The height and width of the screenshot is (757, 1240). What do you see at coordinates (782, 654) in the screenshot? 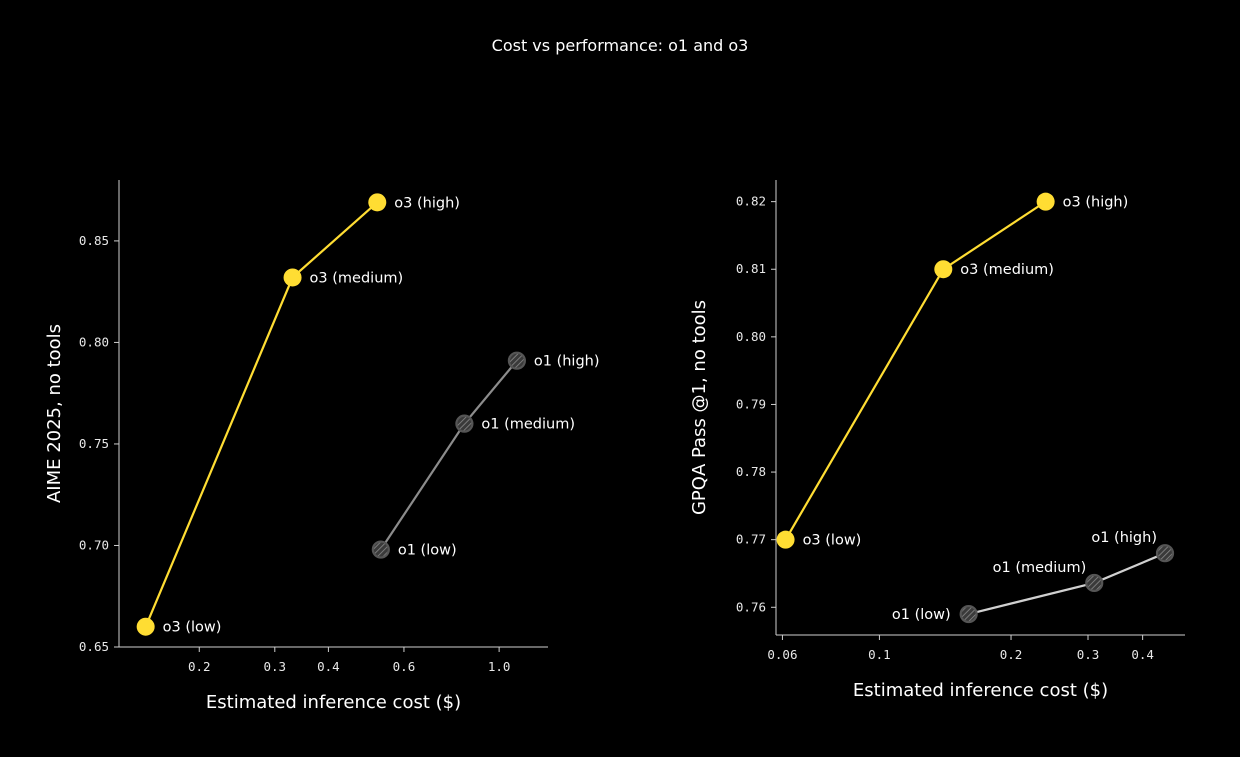
I see `x-tick-label: 0.06` at bounding box center [782, 654].